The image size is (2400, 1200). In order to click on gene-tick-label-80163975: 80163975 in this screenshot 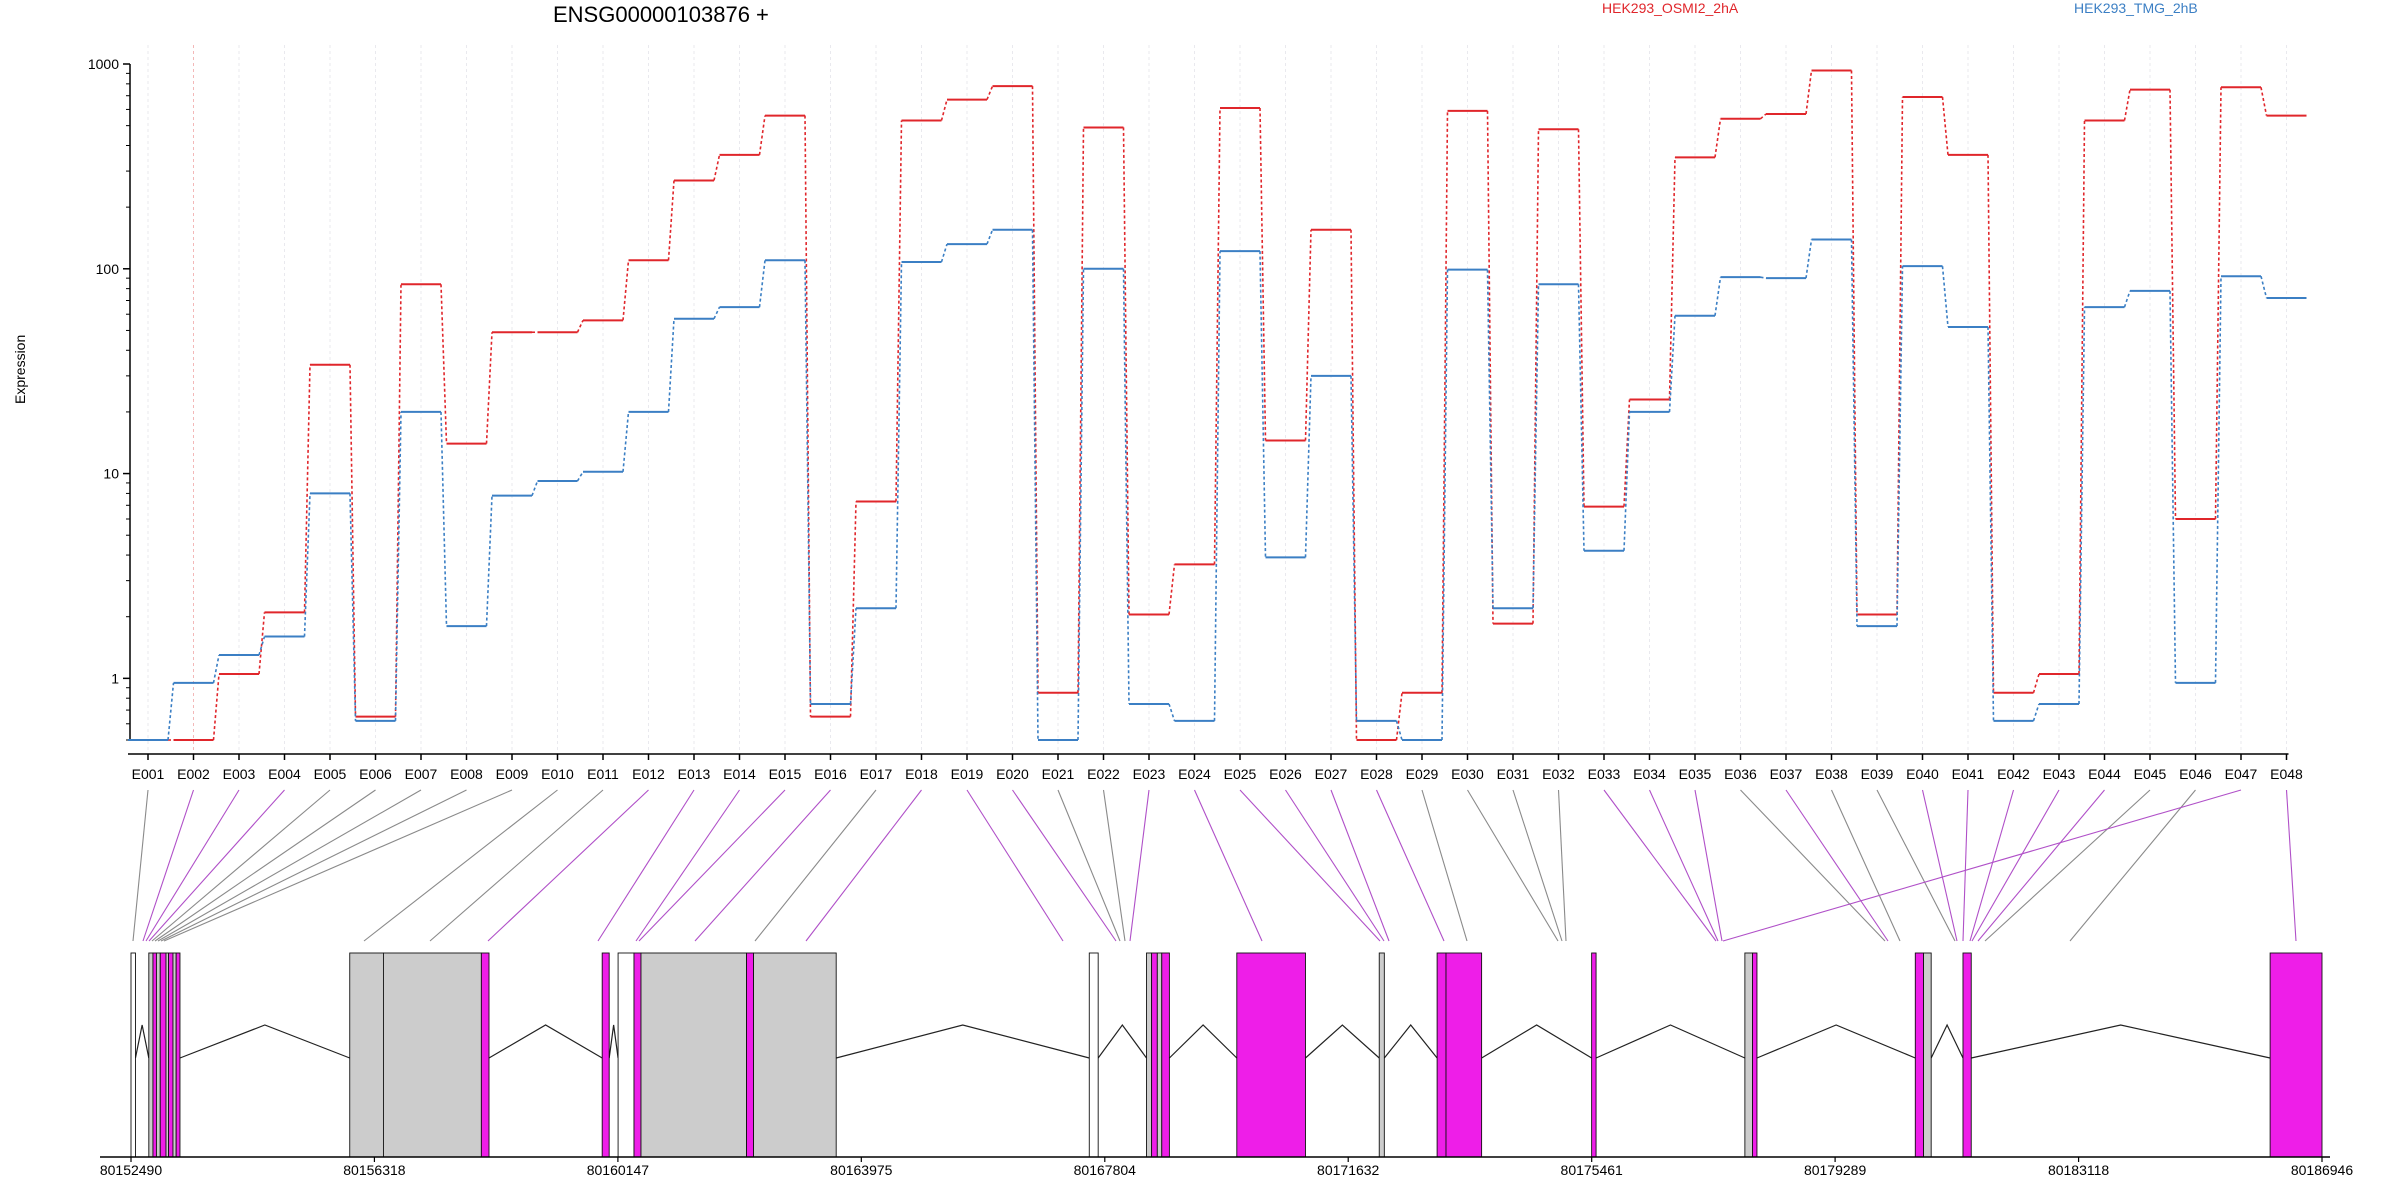, I will do `click(861, 1170)`.